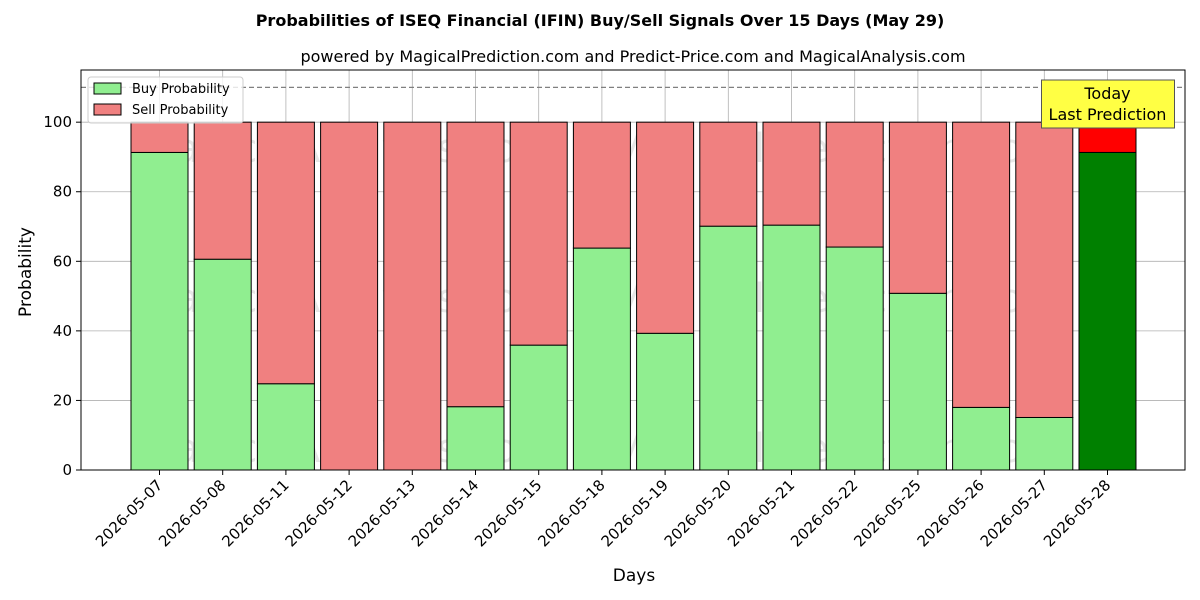 Image resolution: width=1200 pixels, height=600 pixels. I want to click on legend-label: Buy Probability, so click(181, 89).